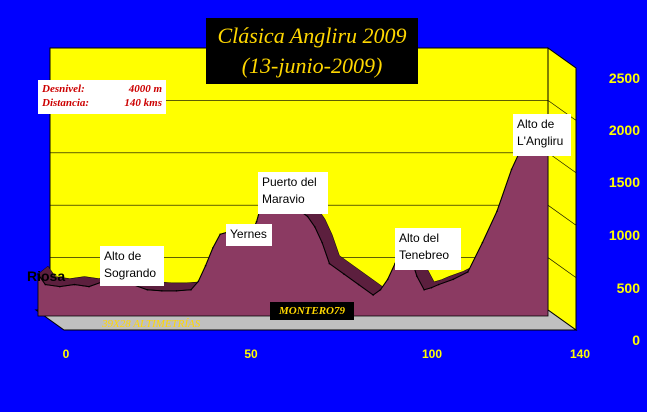 Image resolution: width=647 pixels, height=412 pixels. What do you see at coordinates (283, 199) in the screenshot?
I see `annotation-line: Maravio` at bounding box center [283, 199].